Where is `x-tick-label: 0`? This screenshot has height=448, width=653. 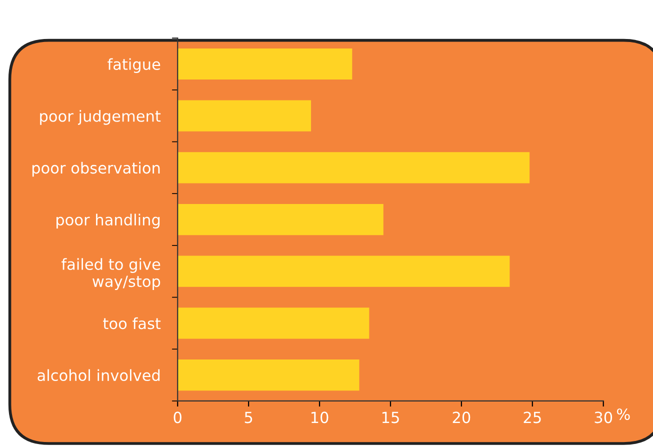 x-tick-label: 0 is located at coordinates (178, 418).